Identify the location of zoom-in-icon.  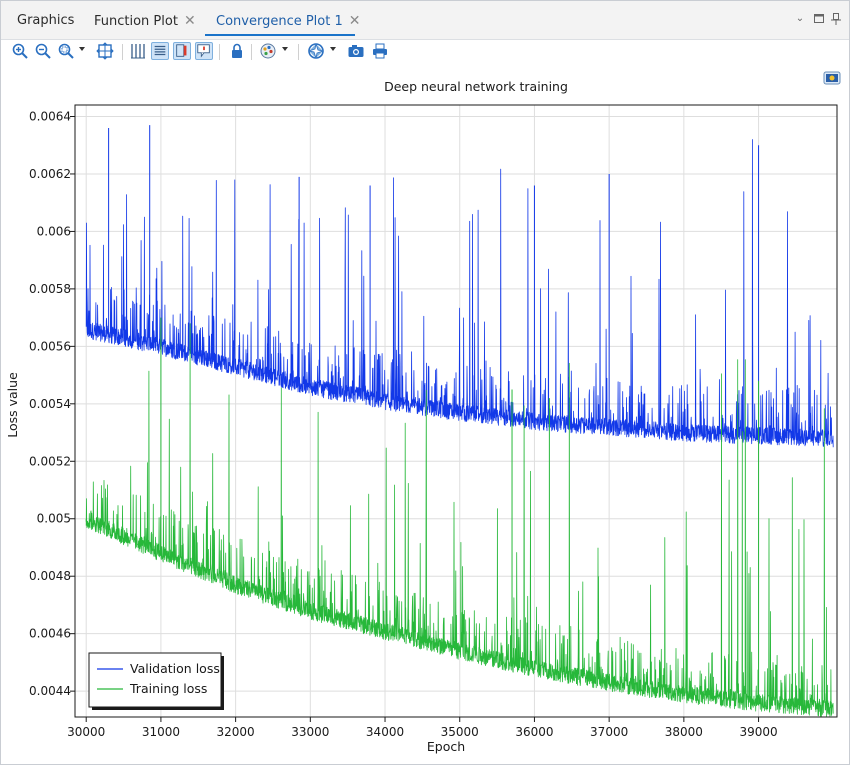
(20, 51).